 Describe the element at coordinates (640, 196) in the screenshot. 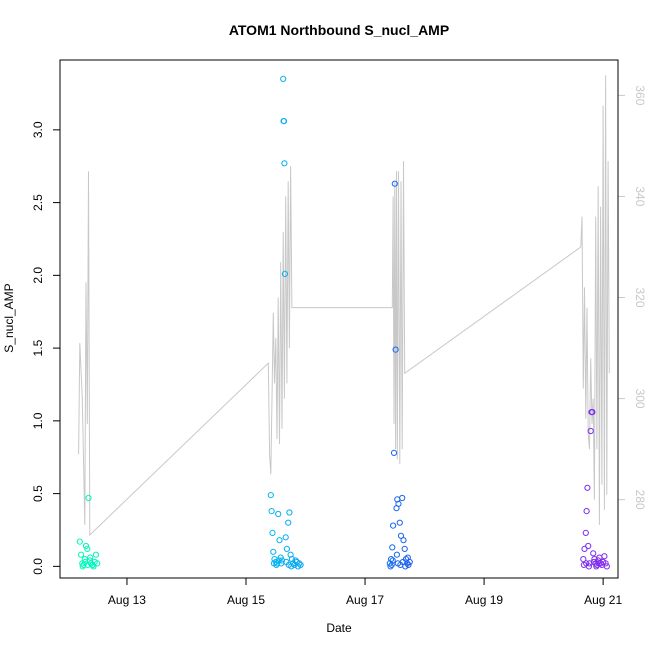

I see `y-tick-label-right: 340` at that location.